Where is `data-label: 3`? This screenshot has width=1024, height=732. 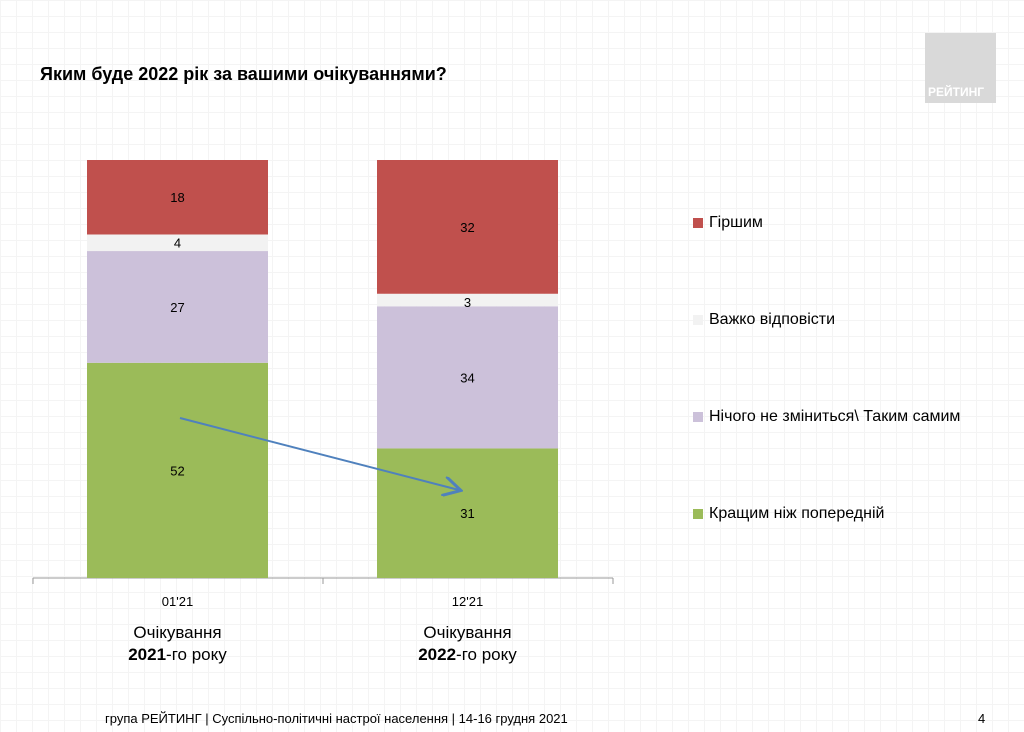
data-label: 3 is located at coordinates (467, 302).